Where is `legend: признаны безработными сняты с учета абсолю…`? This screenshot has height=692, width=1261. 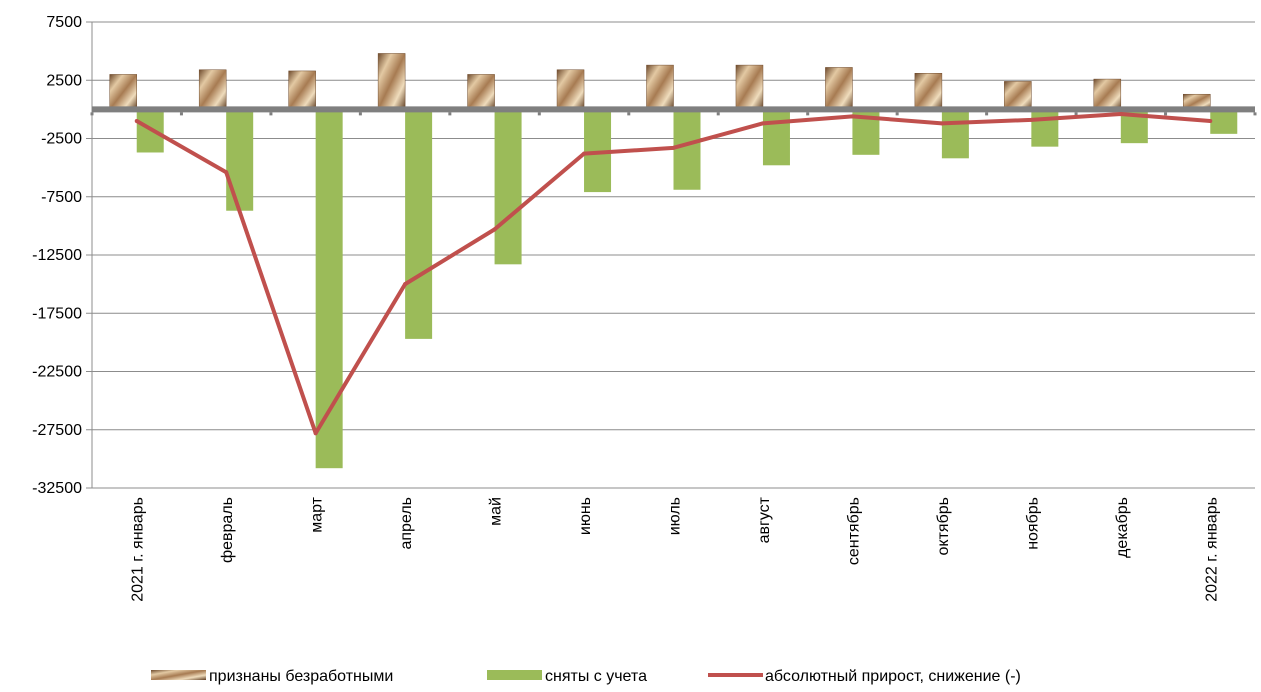
legend: признаны безработными сняты с учета абсолю… is located at coordinates (586, 676).